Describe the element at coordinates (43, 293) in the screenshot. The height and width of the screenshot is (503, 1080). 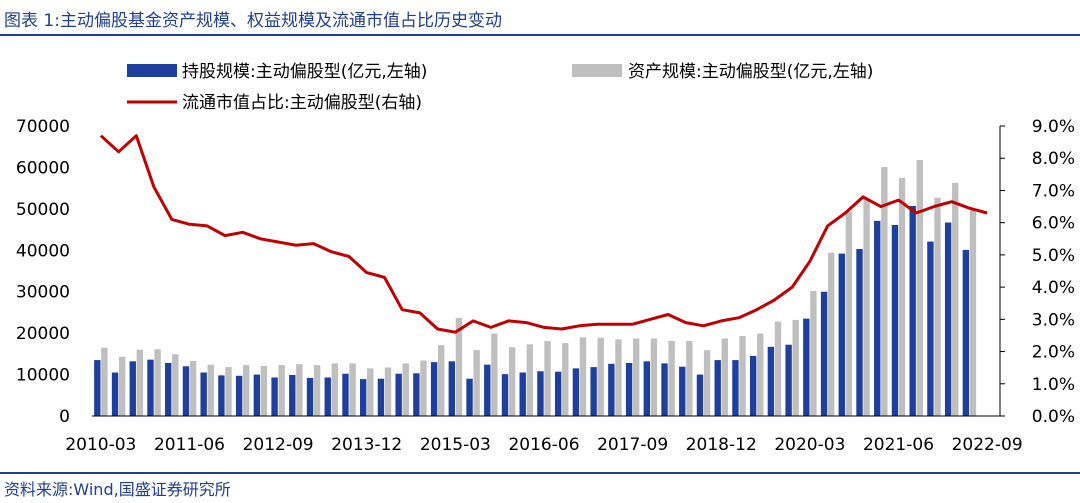
I see `left-tick-label: 30000` at that location.